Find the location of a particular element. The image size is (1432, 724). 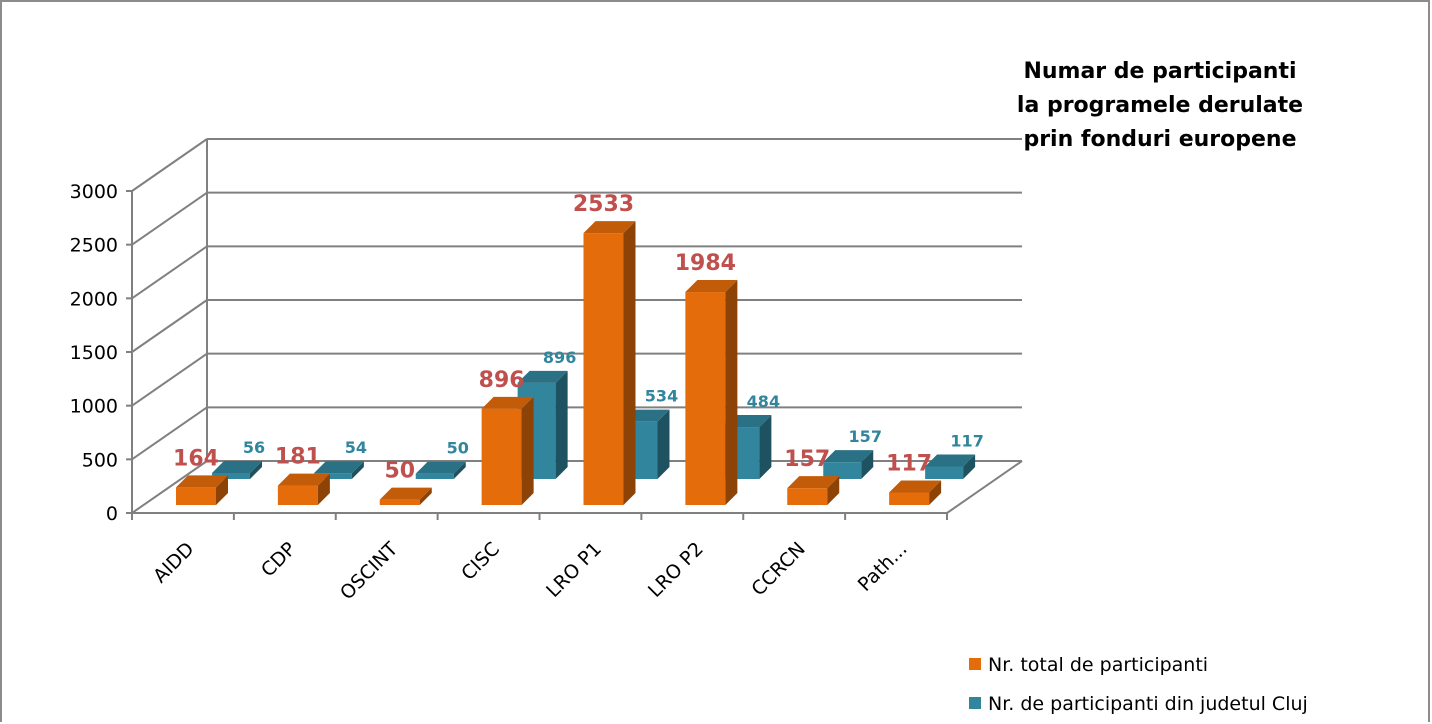

data-label-cluj: 157 is located at coordinates (865, 436).